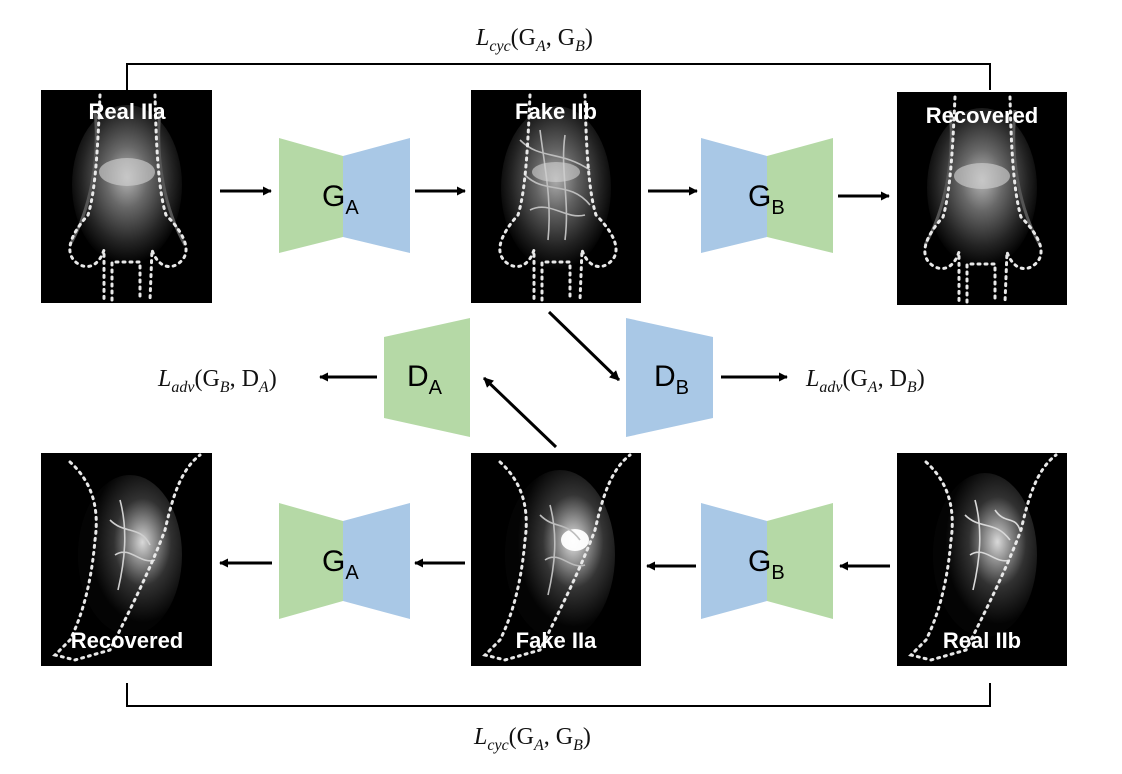 The height and width of the screenshot is (774, 1122). I want to click on panel-label-recovered-top: Recovered, so click(982, 115).